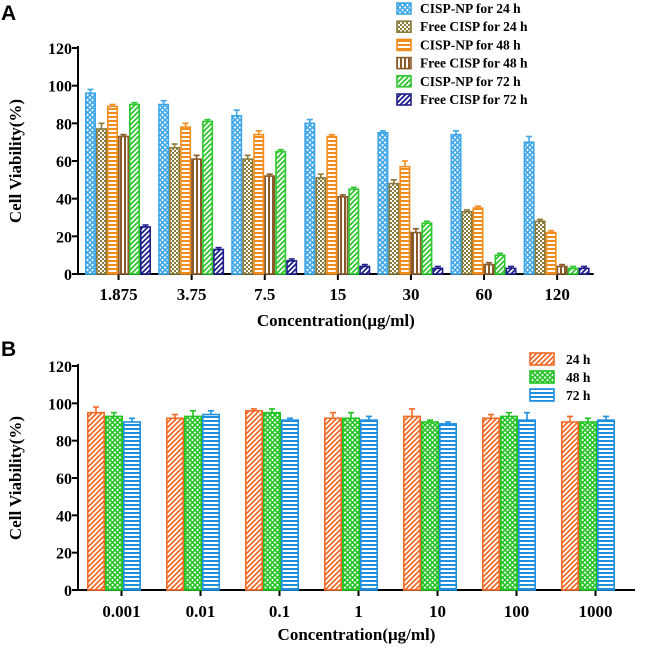  I want to click on panel-label-b: B, so click(8, 349).